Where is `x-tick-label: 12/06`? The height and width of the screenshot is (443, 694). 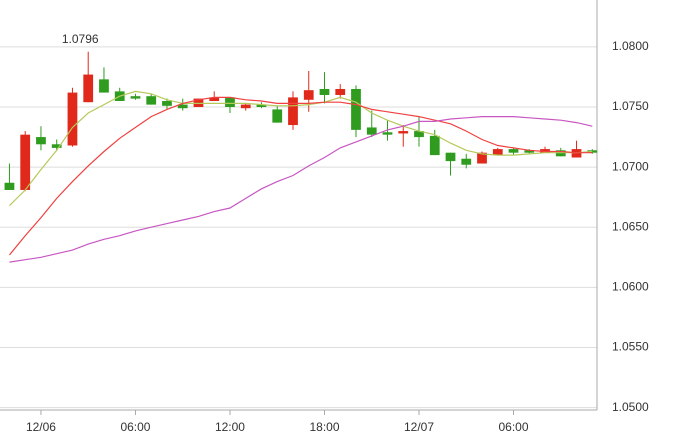 x-tick-label: 12/06 is located at coordinates (41, 427).